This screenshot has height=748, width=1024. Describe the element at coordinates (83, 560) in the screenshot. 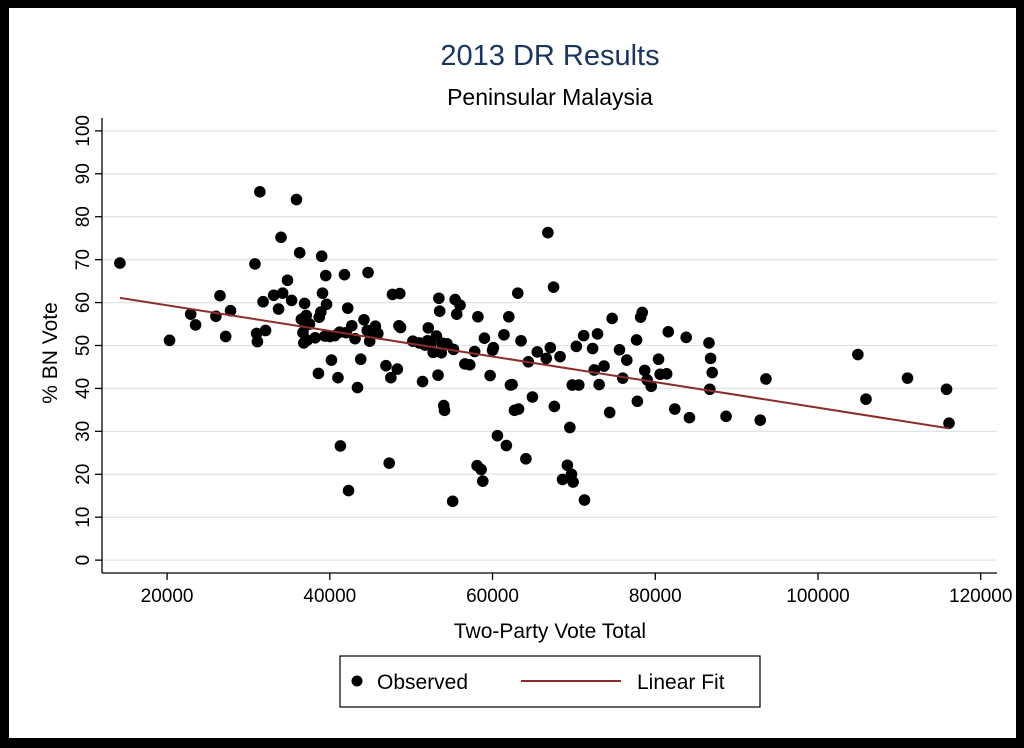

I see `y-tick-label: 0` at that location.